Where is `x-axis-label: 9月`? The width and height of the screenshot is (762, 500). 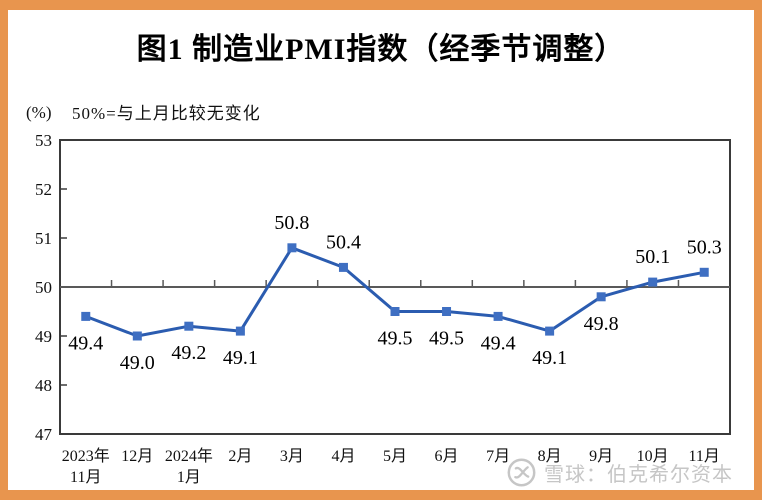
x-axis-label: 9月 is located at coordinates (601, 456).